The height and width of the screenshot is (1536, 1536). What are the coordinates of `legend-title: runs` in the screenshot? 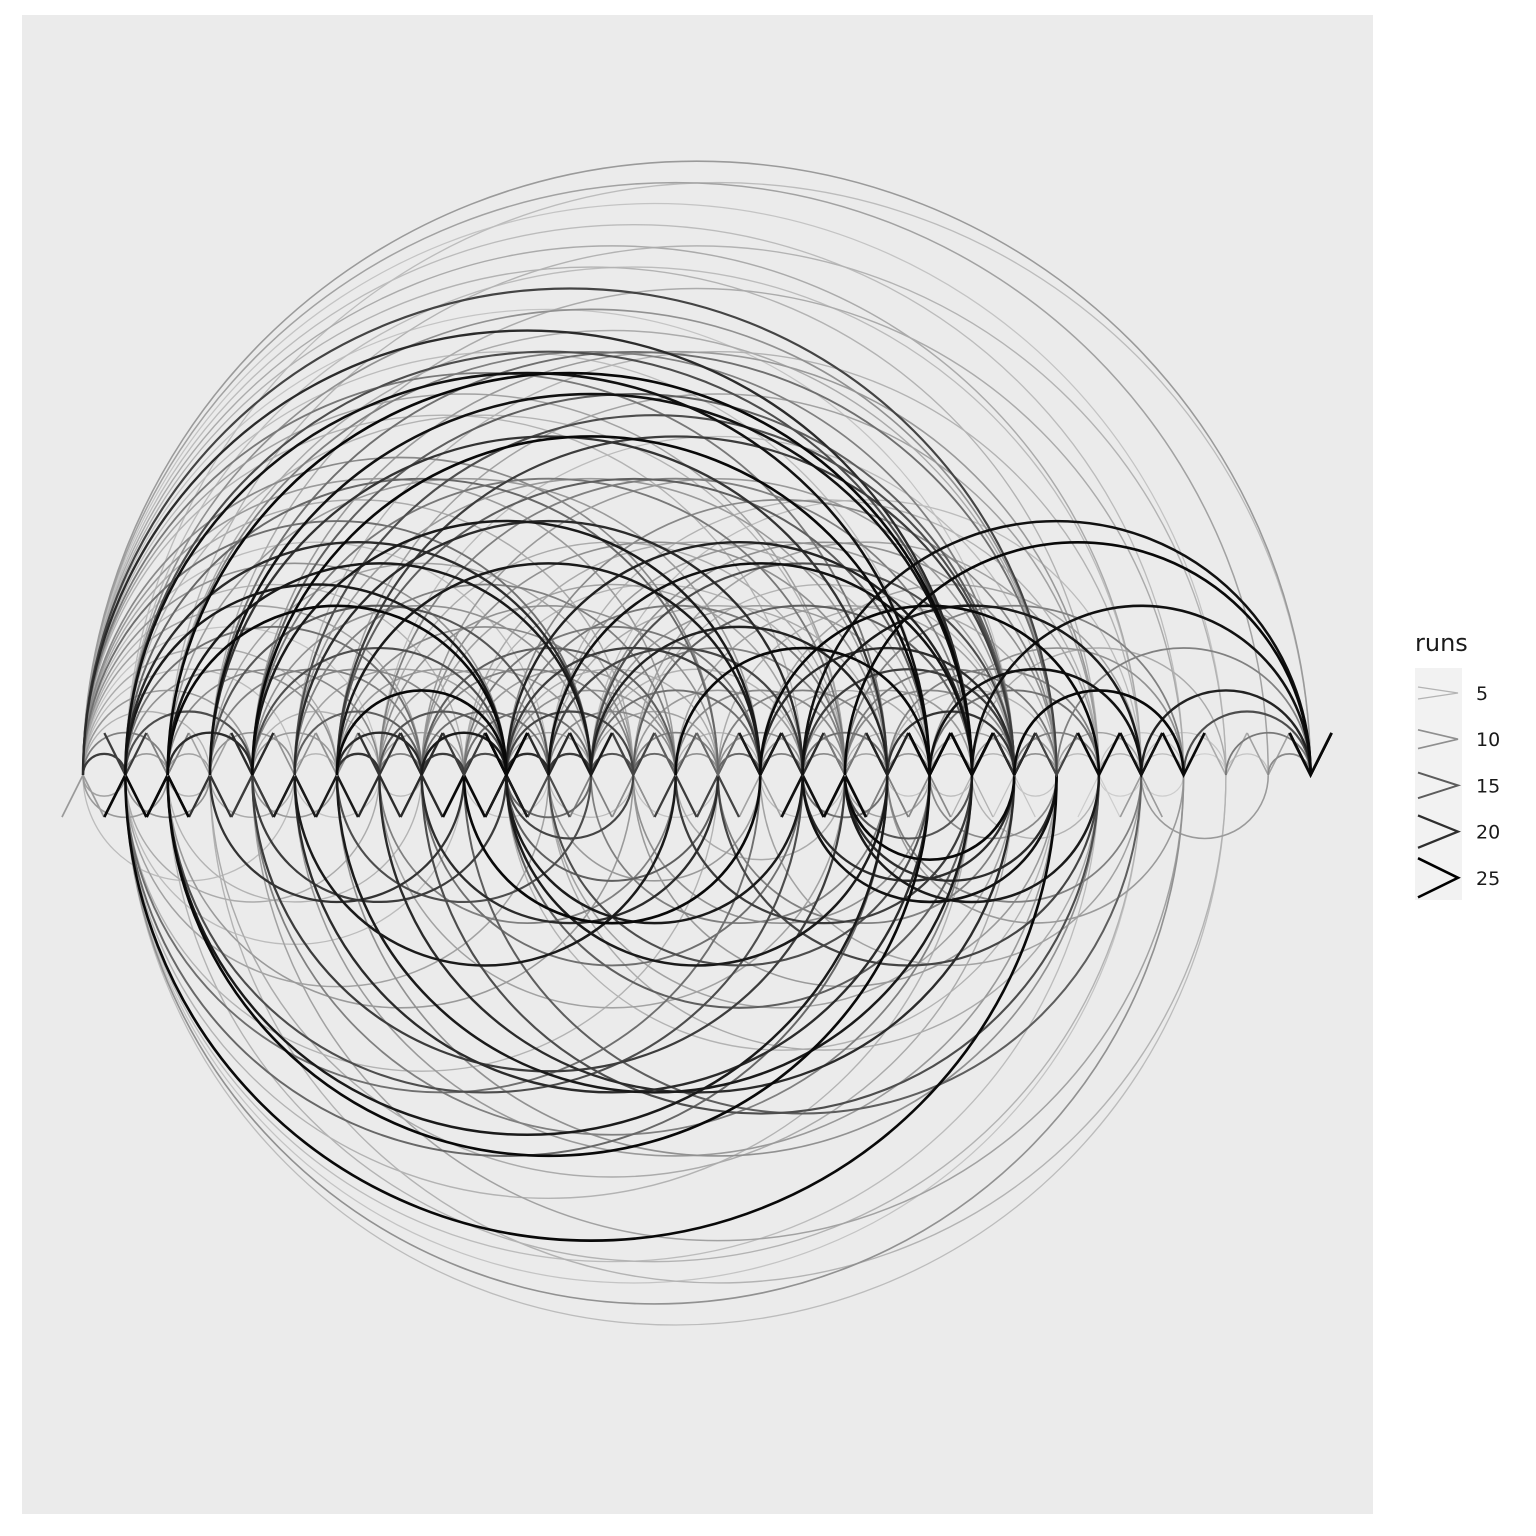 It's located at (1441, 643).